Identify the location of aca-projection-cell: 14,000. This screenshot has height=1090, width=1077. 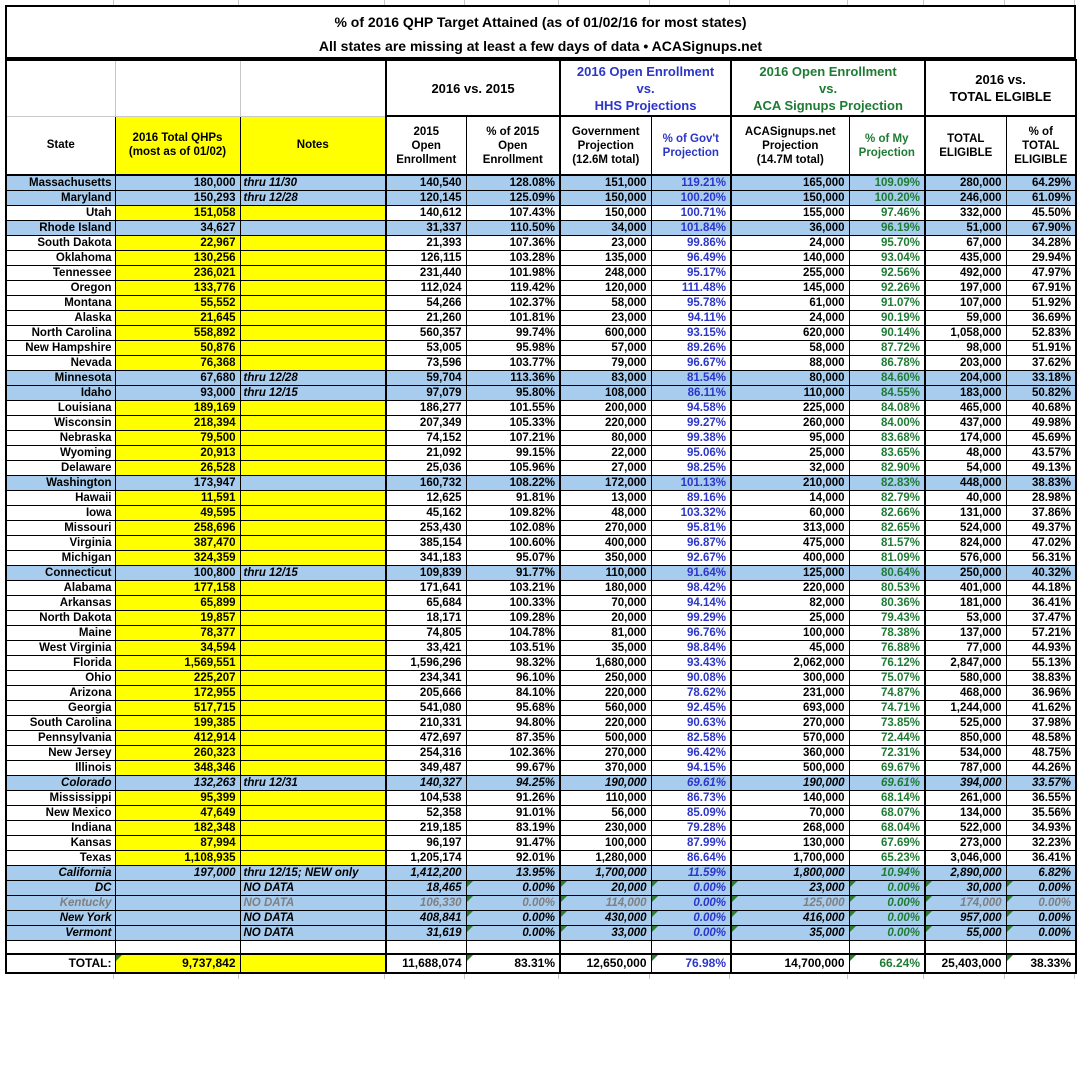
(790, 498).